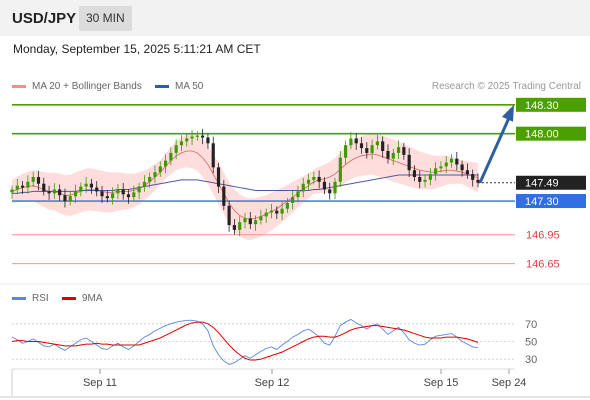  I want to click on level-label-pivot: 147.30, so click(542, 202).